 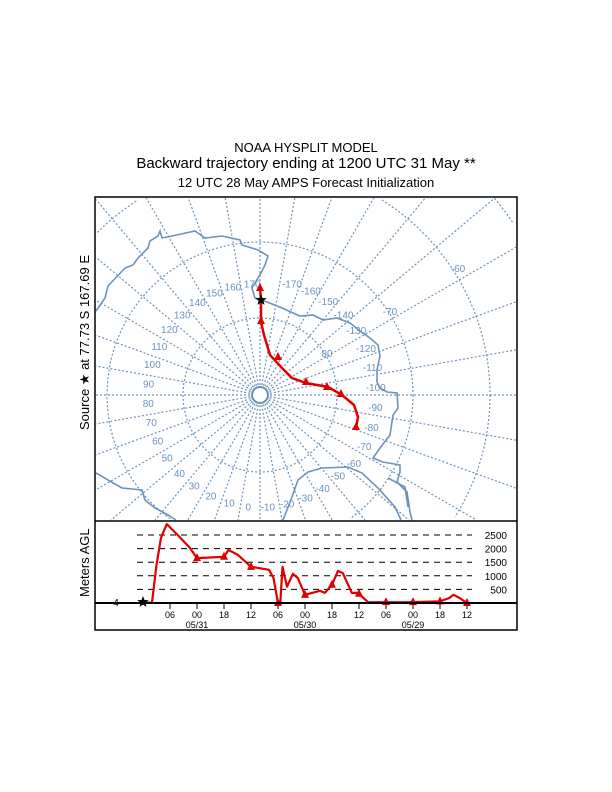 I want to click on source-star-icon, so click(x=261, y=299).